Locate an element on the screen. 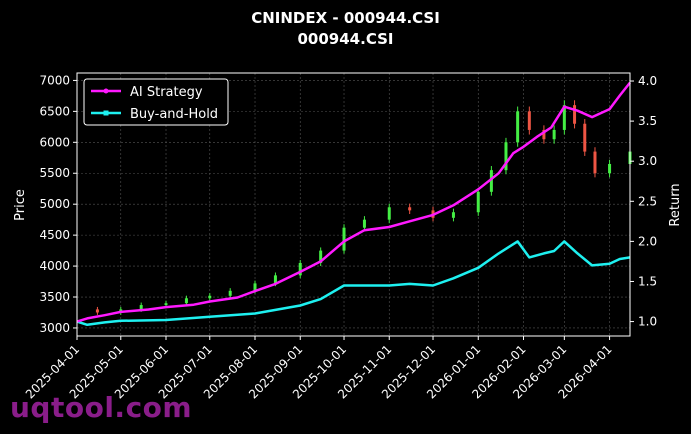  y2-tick-label: 3.5 is located at coordinates (647, 121).